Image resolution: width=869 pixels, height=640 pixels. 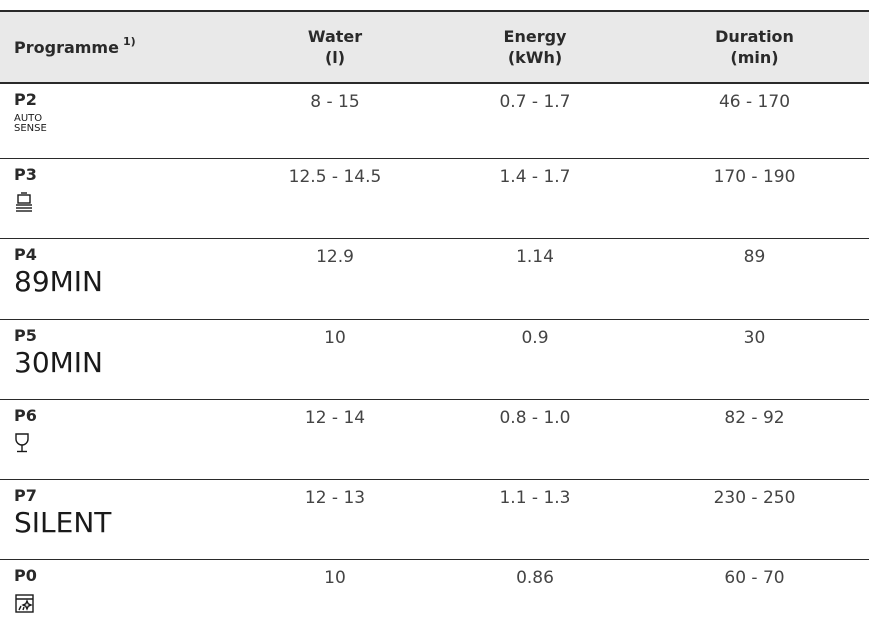 What do you see at coordinates (754, 498) in the screenshot?
I see `duration-cell: 230 - 250` at bounding box center [754, 498].